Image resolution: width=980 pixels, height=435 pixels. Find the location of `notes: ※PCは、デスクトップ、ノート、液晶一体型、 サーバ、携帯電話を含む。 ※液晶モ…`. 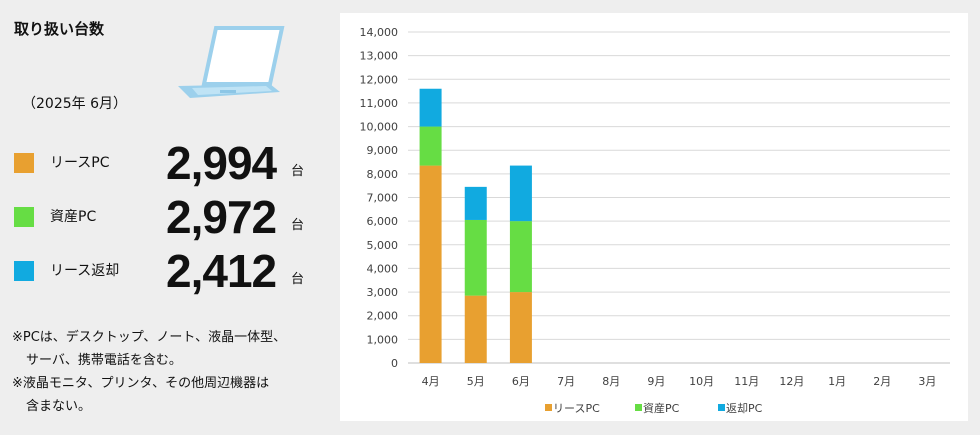

notes: ※PCは、デスクトップ、ノート、液晶一体型、 サーバ、携帯電話を含む。 ※液晶モ… is located at coordinates (149, 372).